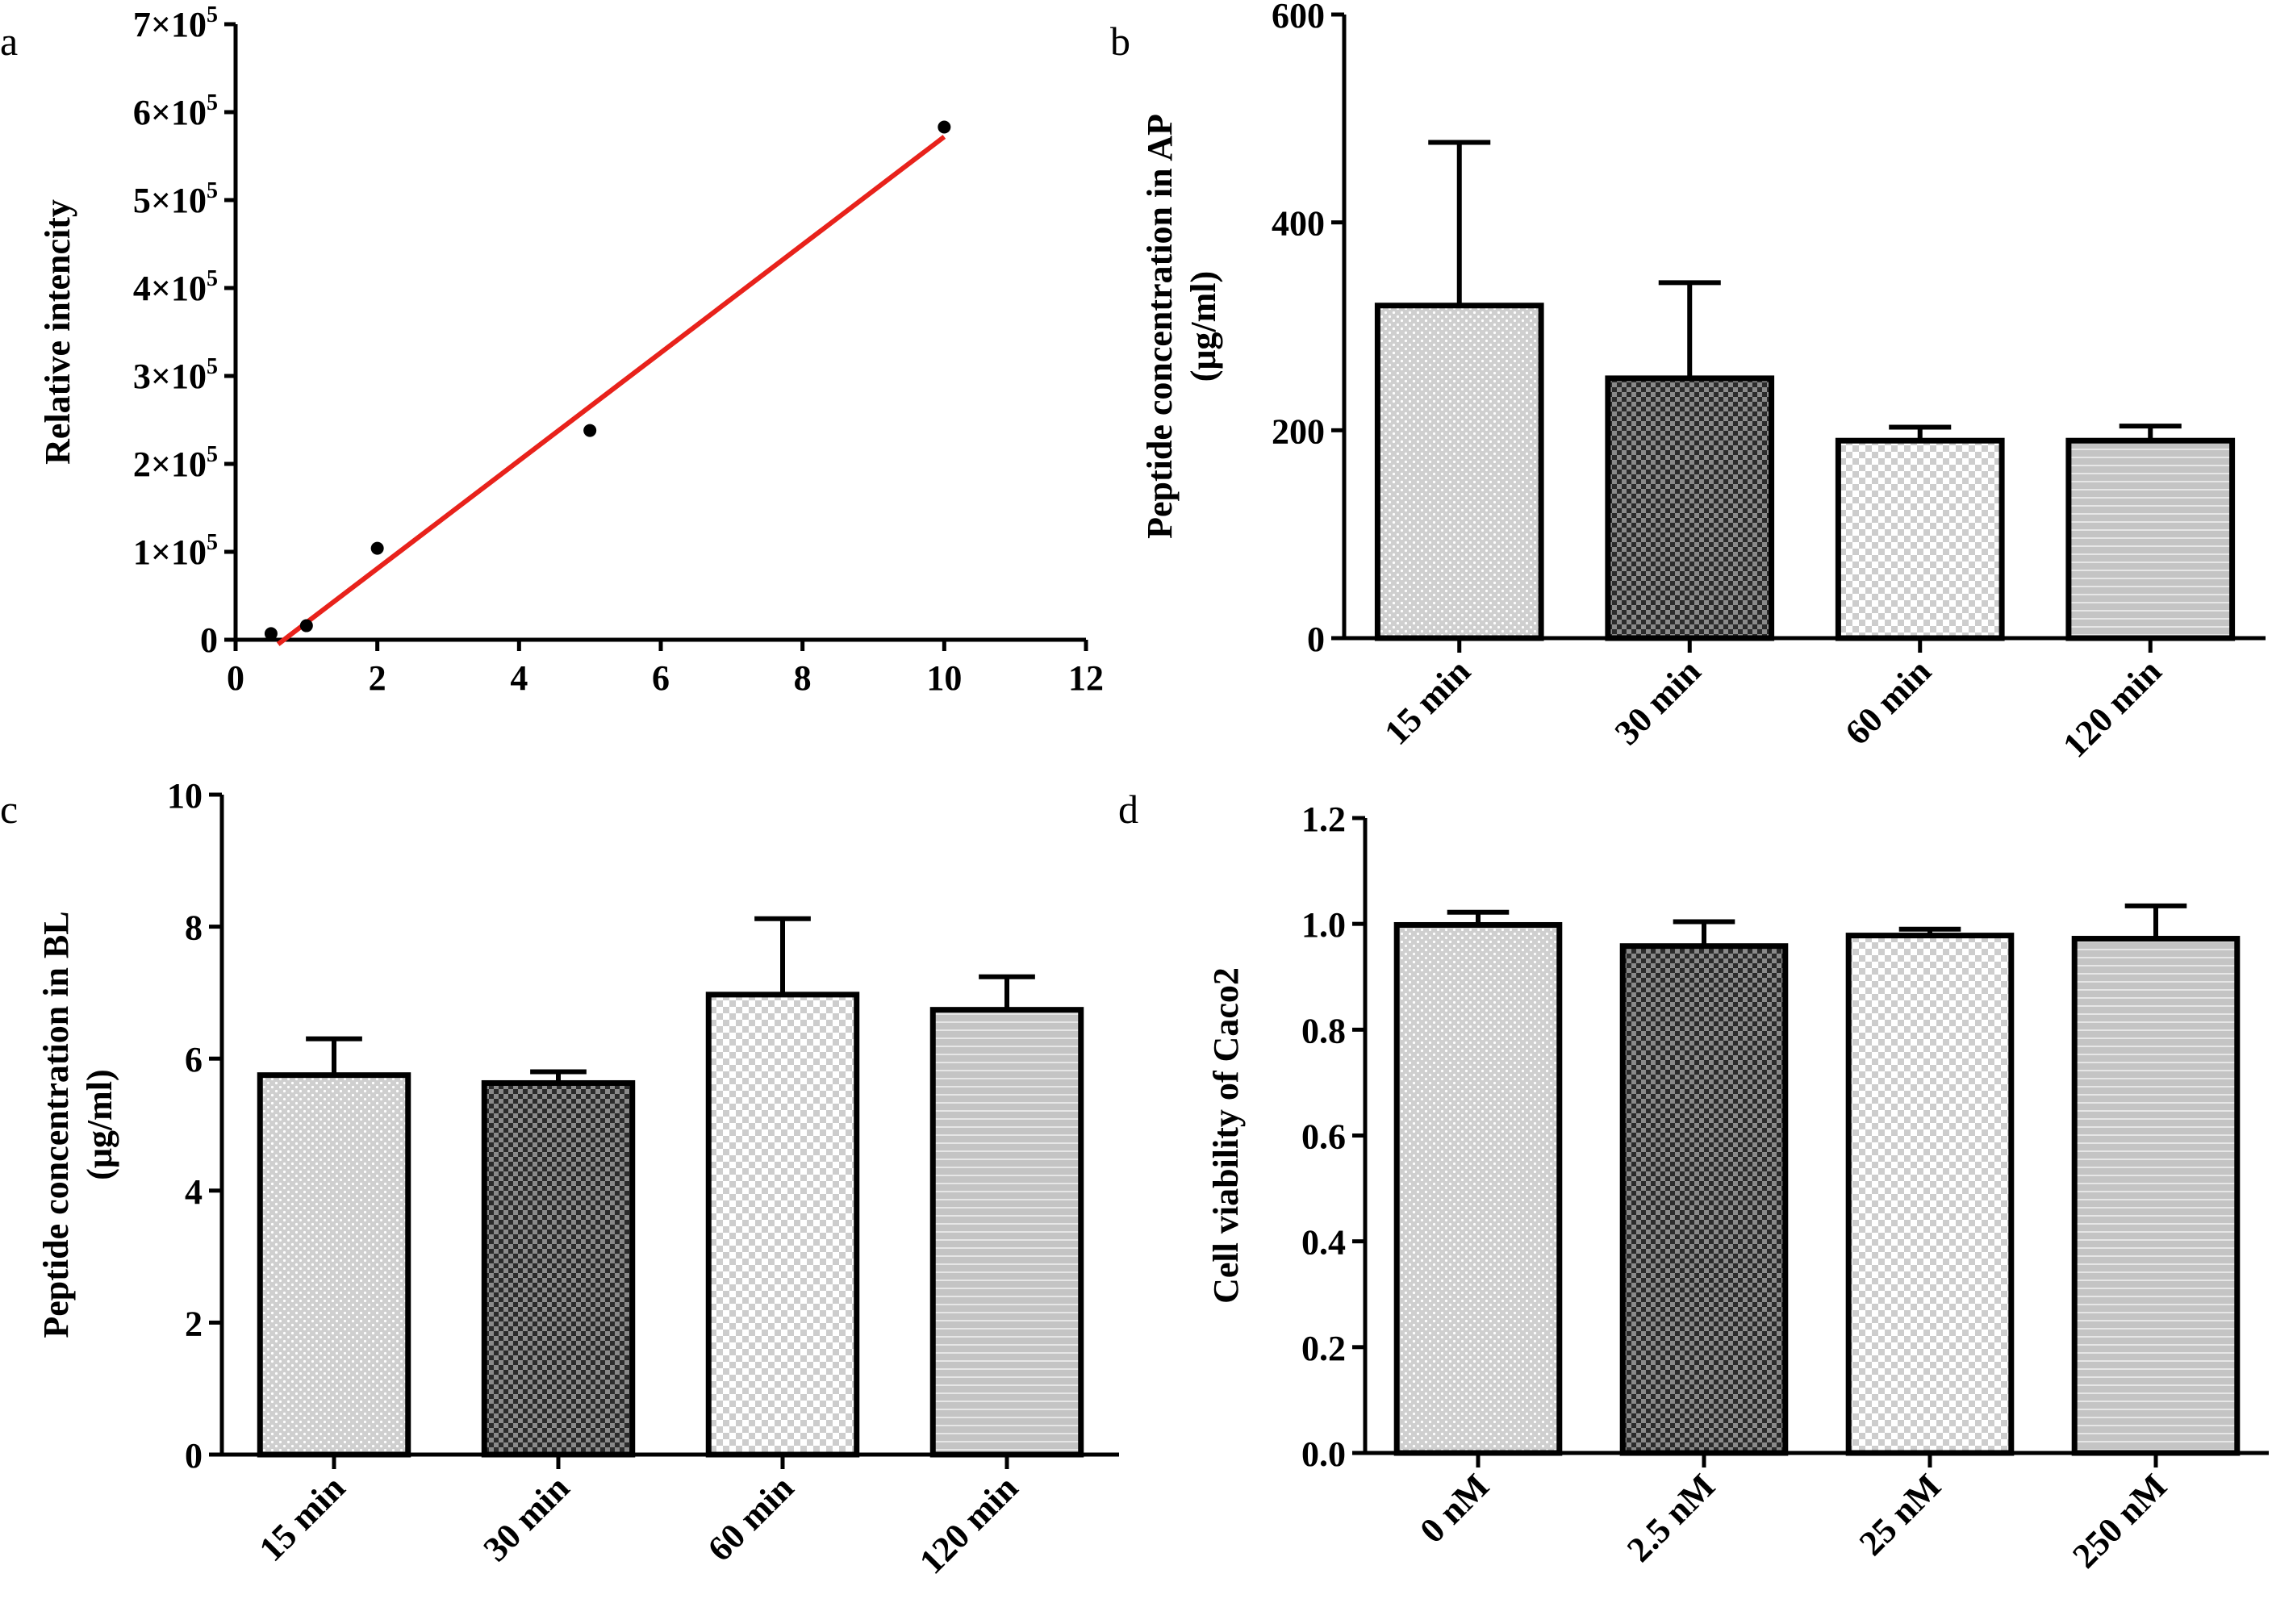  What do you see at coordinates (1203, 326) in the screenshot?
I see `panel-b-y-axis-unit: (μg/ml)` at bounding box center [1203, 326].